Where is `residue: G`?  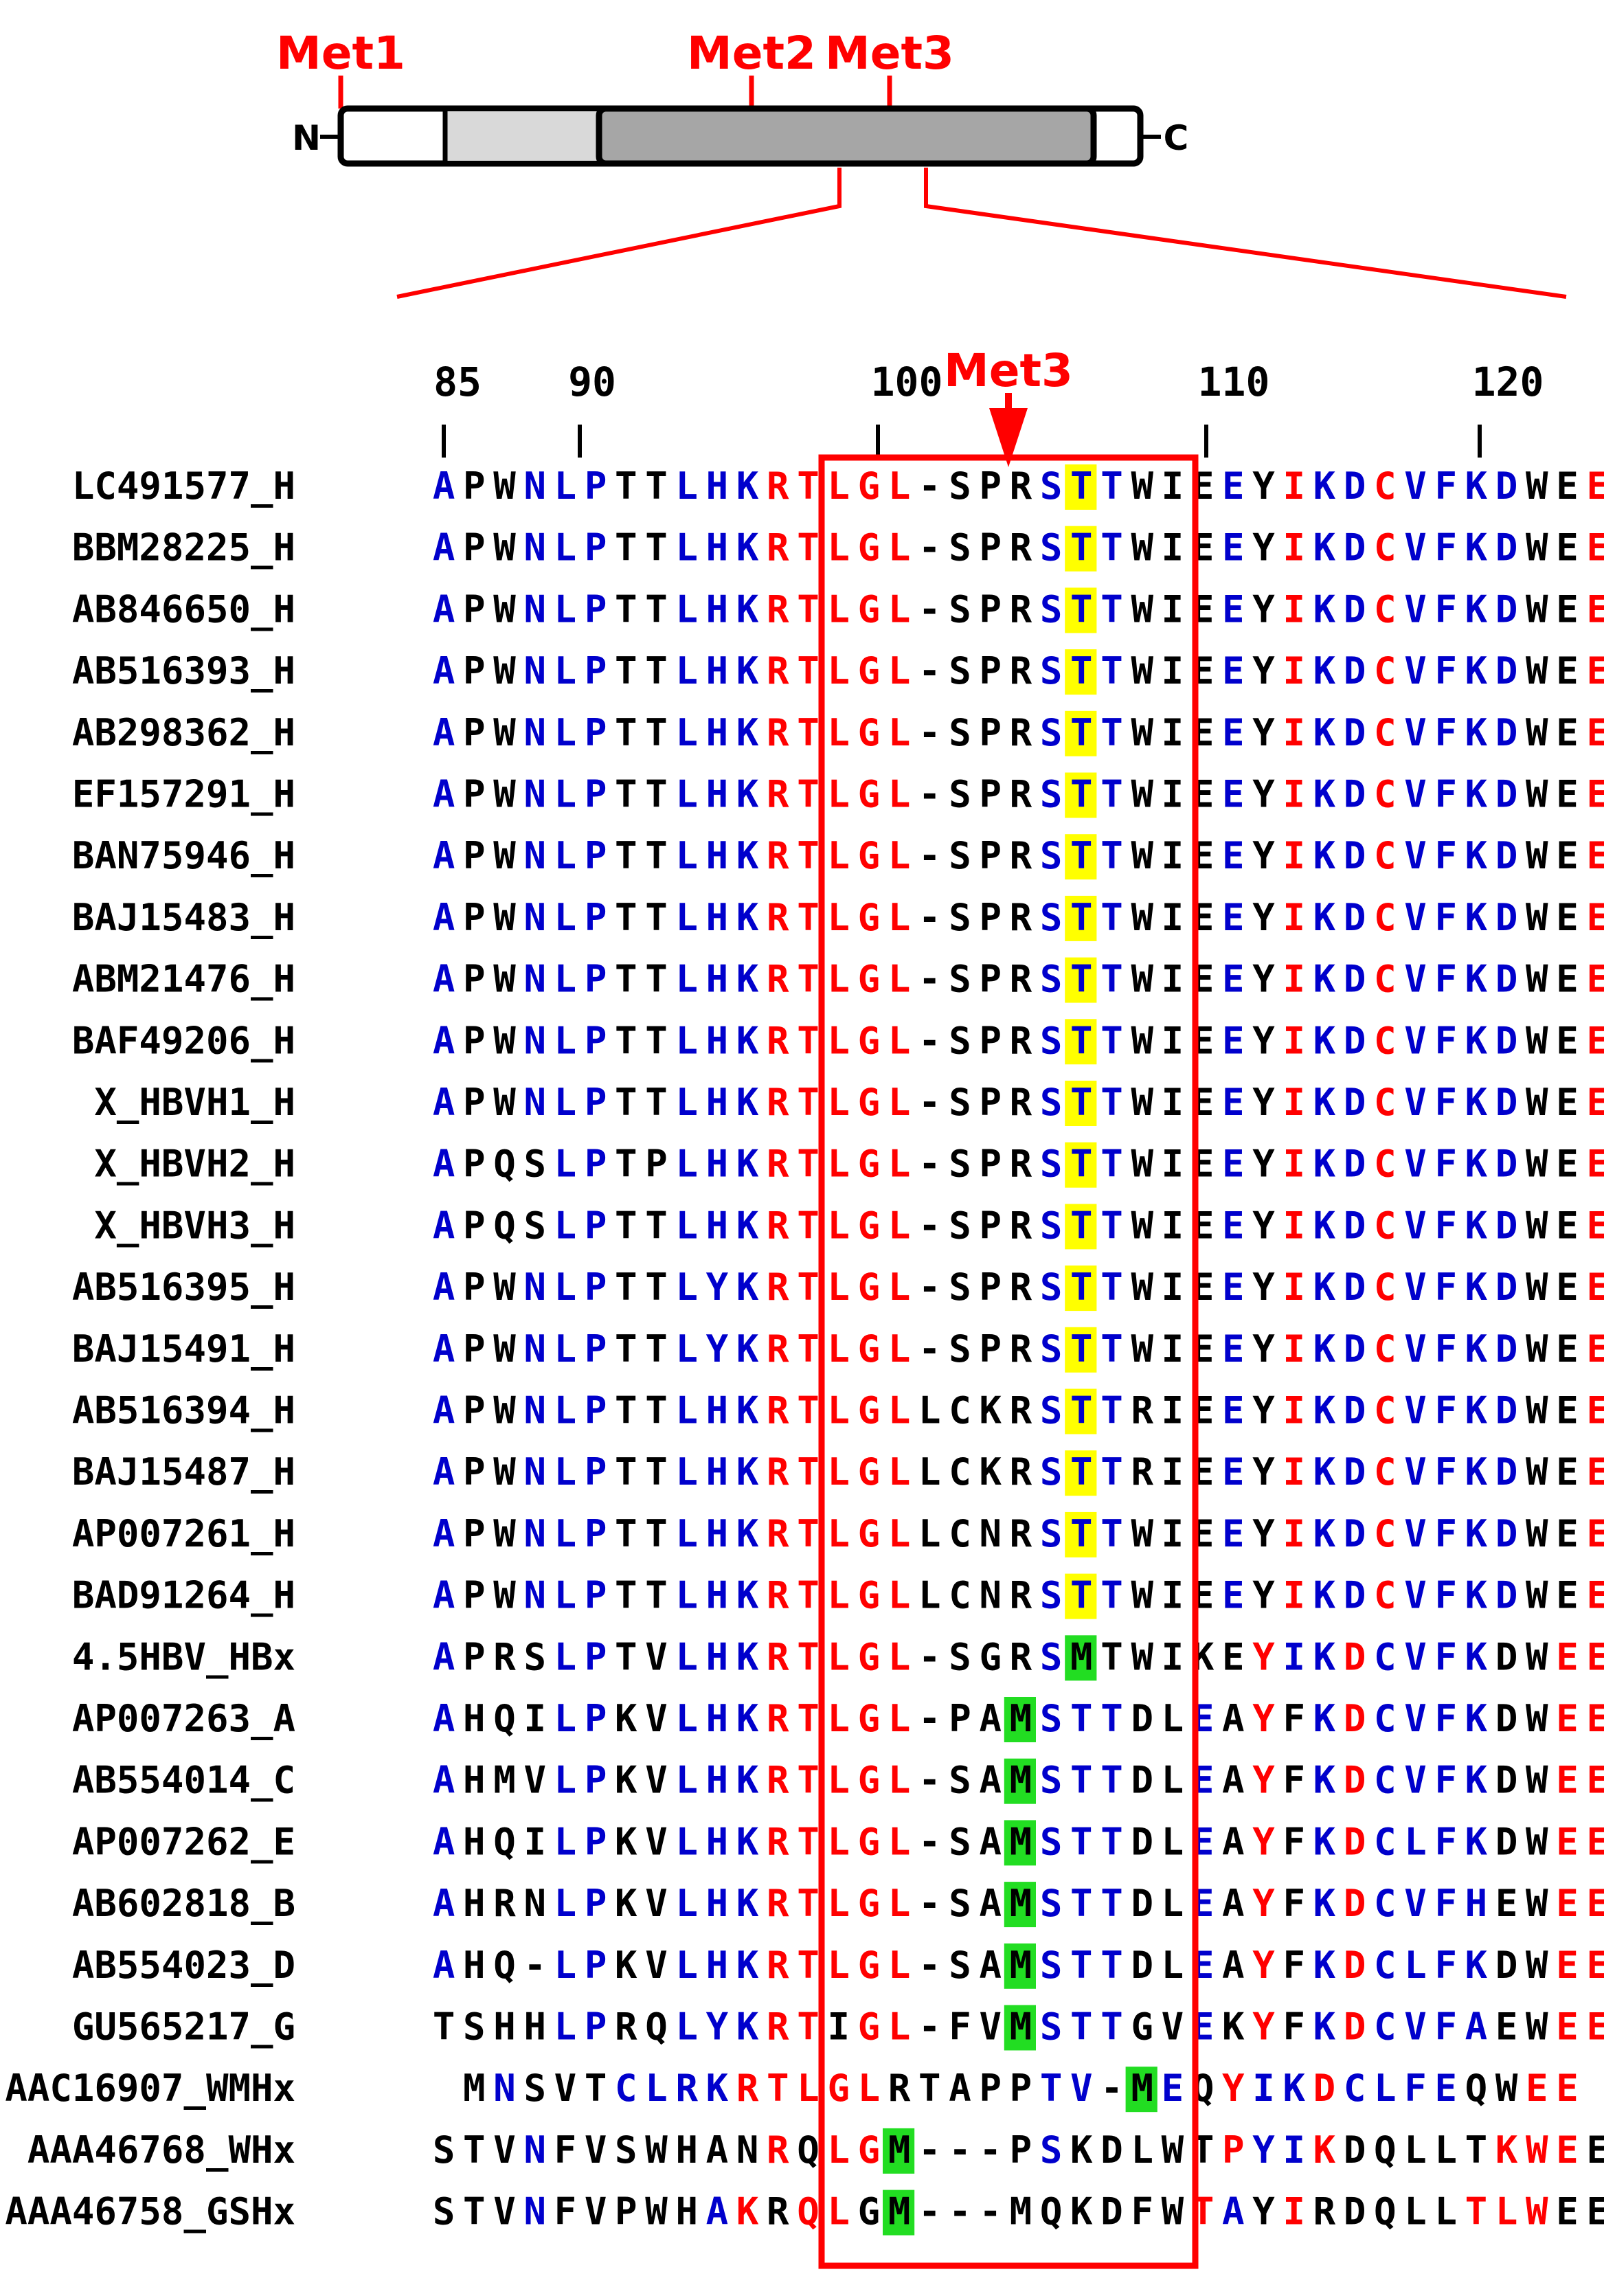
residue: G is located at coordinates (869, 1903).